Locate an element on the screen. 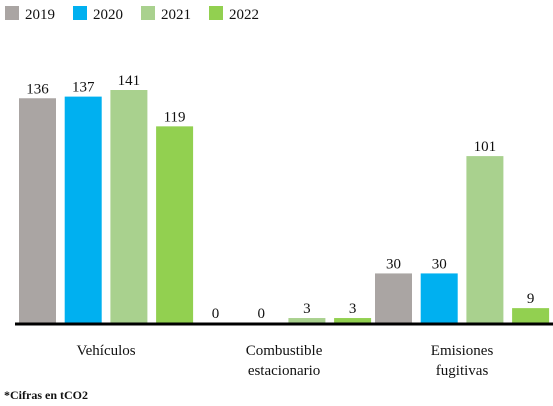  data-label: 136 is located at coordinates (37, 89).